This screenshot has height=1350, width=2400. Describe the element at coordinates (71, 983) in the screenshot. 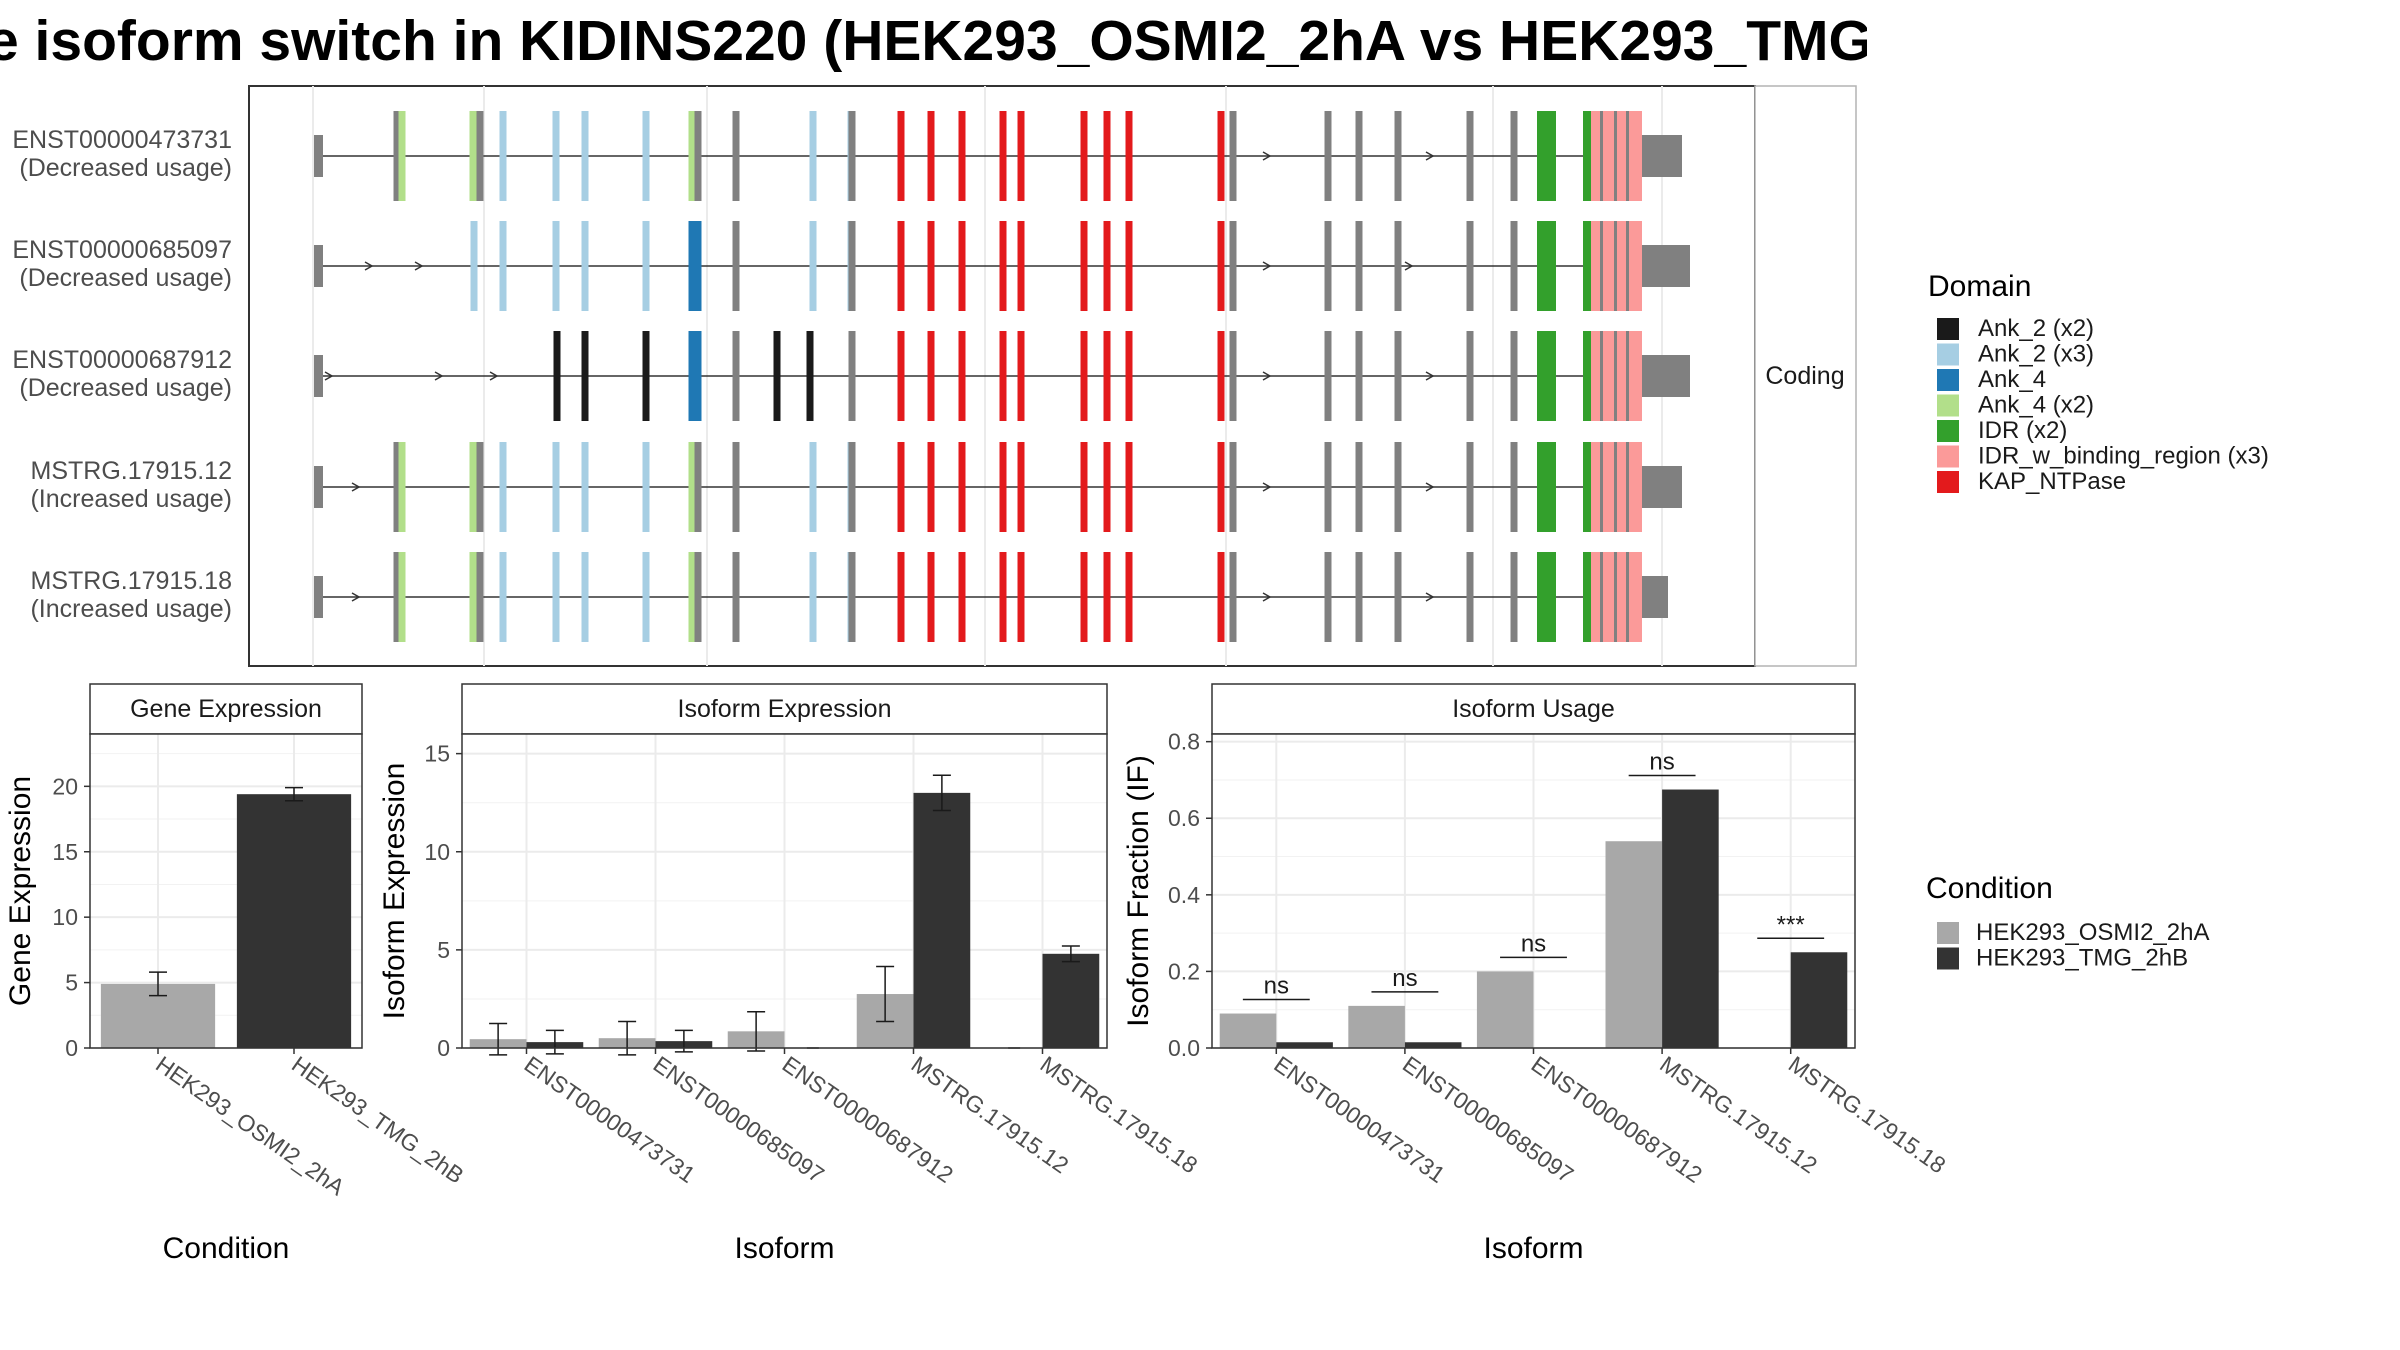

I see `y-tick-label: 5` at that location.